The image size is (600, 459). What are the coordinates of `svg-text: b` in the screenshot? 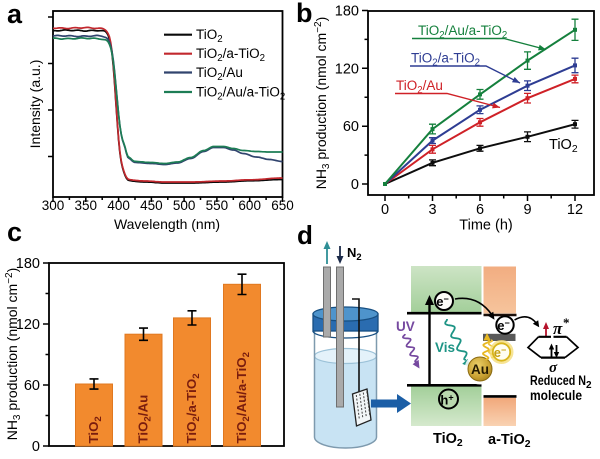 It's located at (304, 14).